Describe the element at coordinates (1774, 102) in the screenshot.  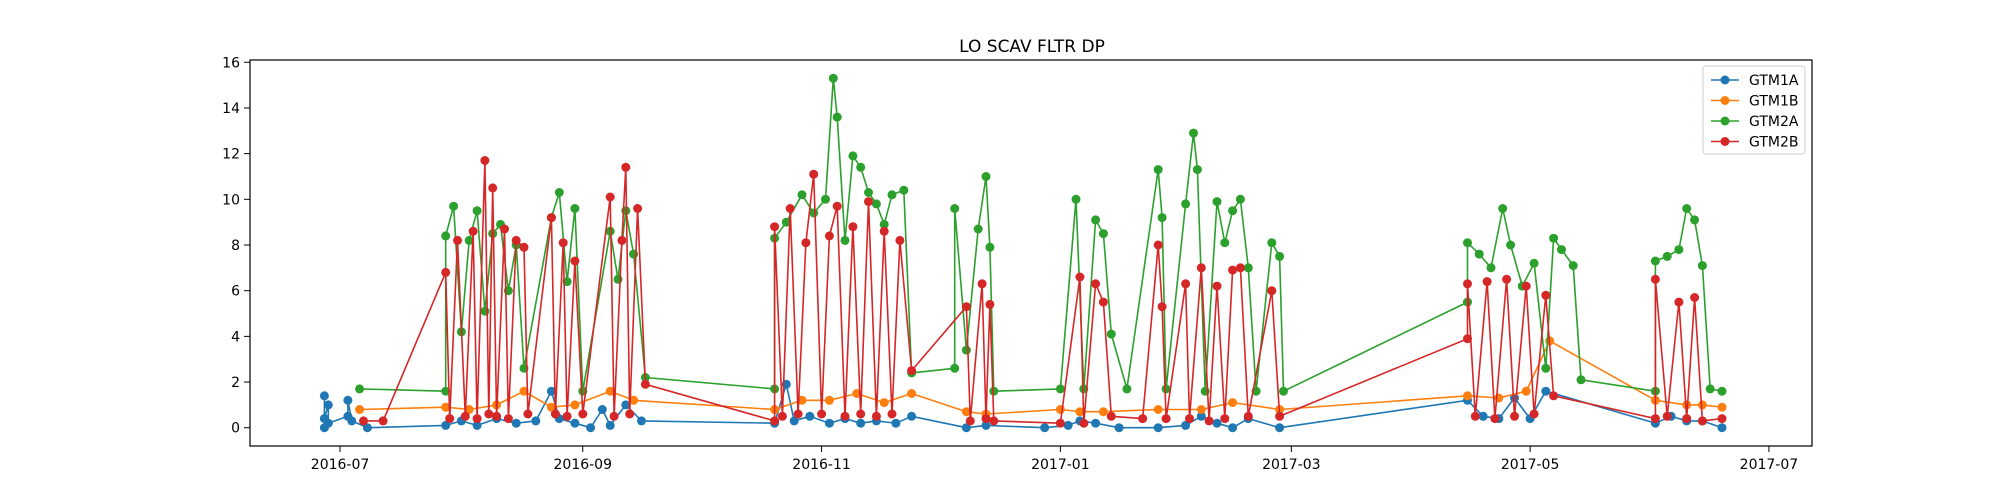
I see `legend-label: GTM1B` at that location.